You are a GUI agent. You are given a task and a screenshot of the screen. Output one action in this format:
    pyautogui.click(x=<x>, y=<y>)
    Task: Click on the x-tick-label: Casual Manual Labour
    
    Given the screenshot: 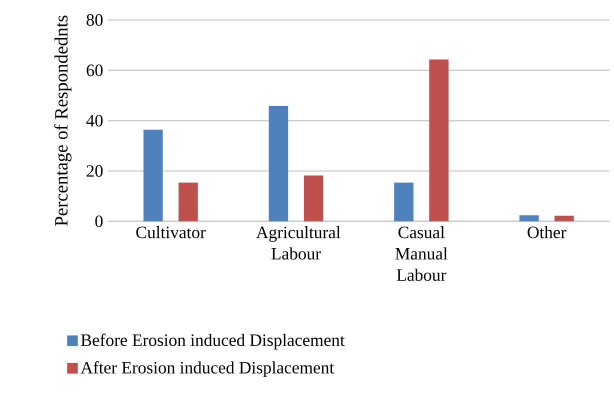 What is the action you would take?
    pyautogui.click(x=421, y=253)
    